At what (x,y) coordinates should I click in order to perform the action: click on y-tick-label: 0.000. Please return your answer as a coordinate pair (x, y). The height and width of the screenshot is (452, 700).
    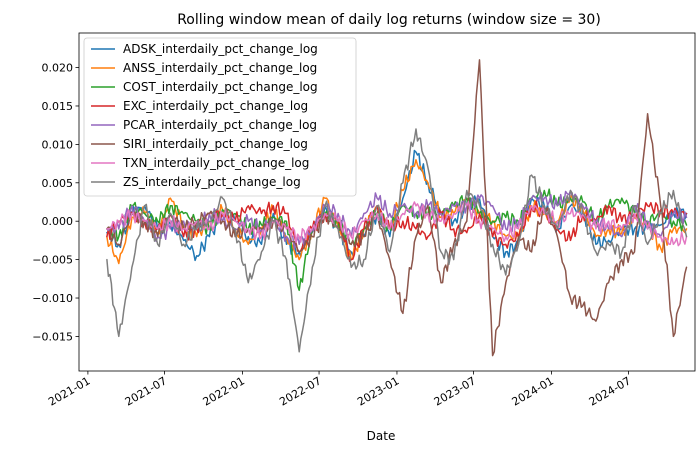
    Looking at the image, I should click on (58, 221).